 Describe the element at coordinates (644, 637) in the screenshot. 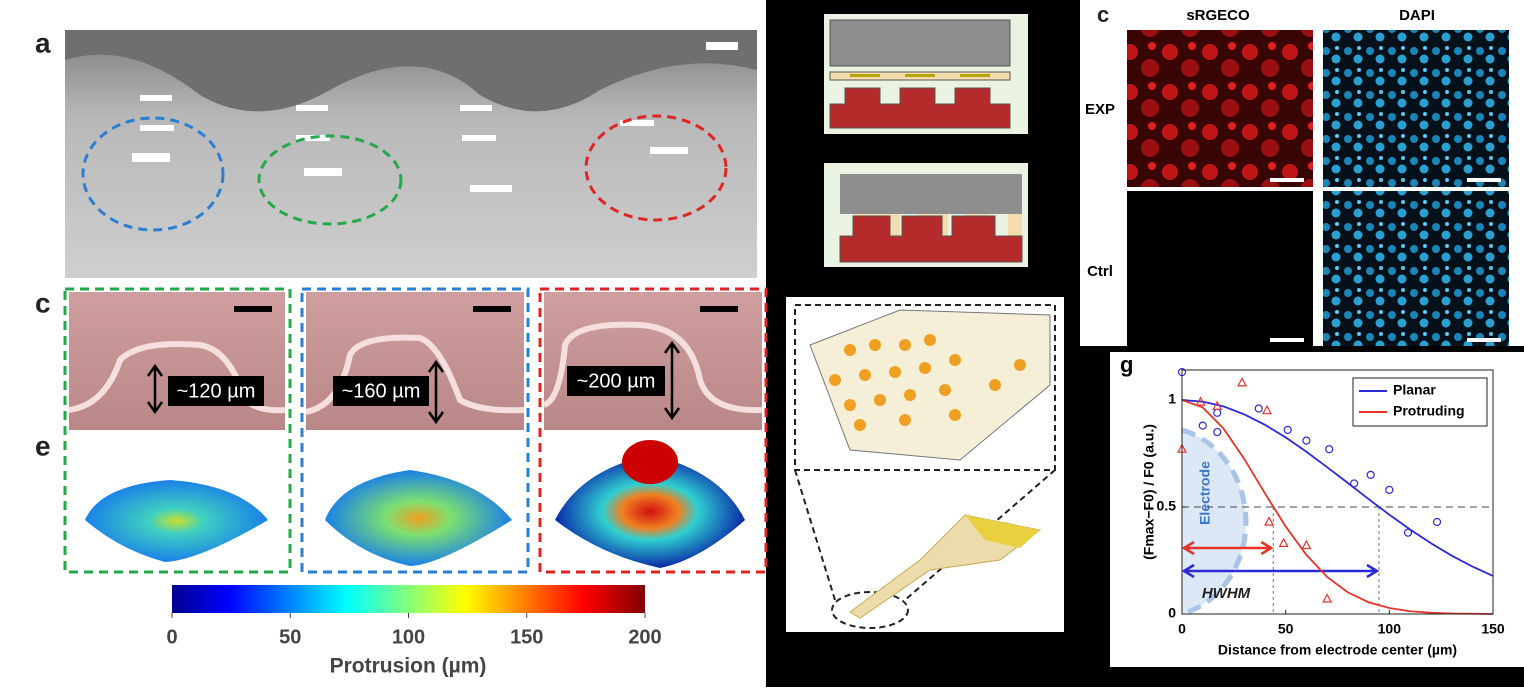

I see `colorbar-tick-label: 200` at that location.